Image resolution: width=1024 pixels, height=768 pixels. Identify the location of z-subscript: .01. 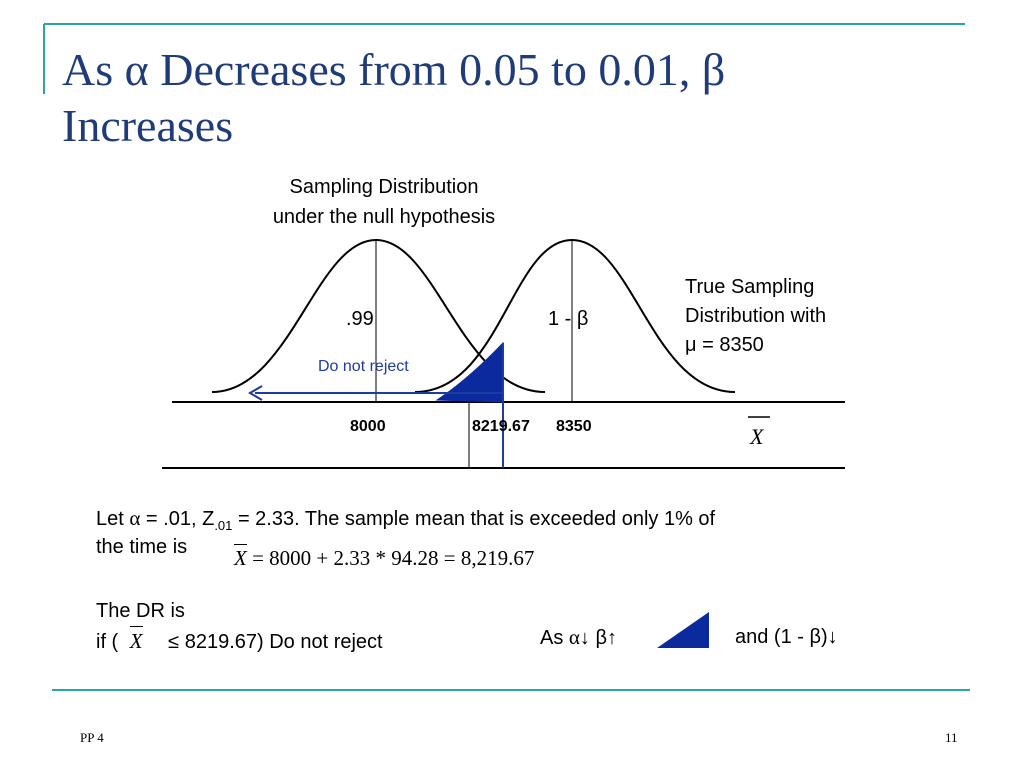
(223, 525).